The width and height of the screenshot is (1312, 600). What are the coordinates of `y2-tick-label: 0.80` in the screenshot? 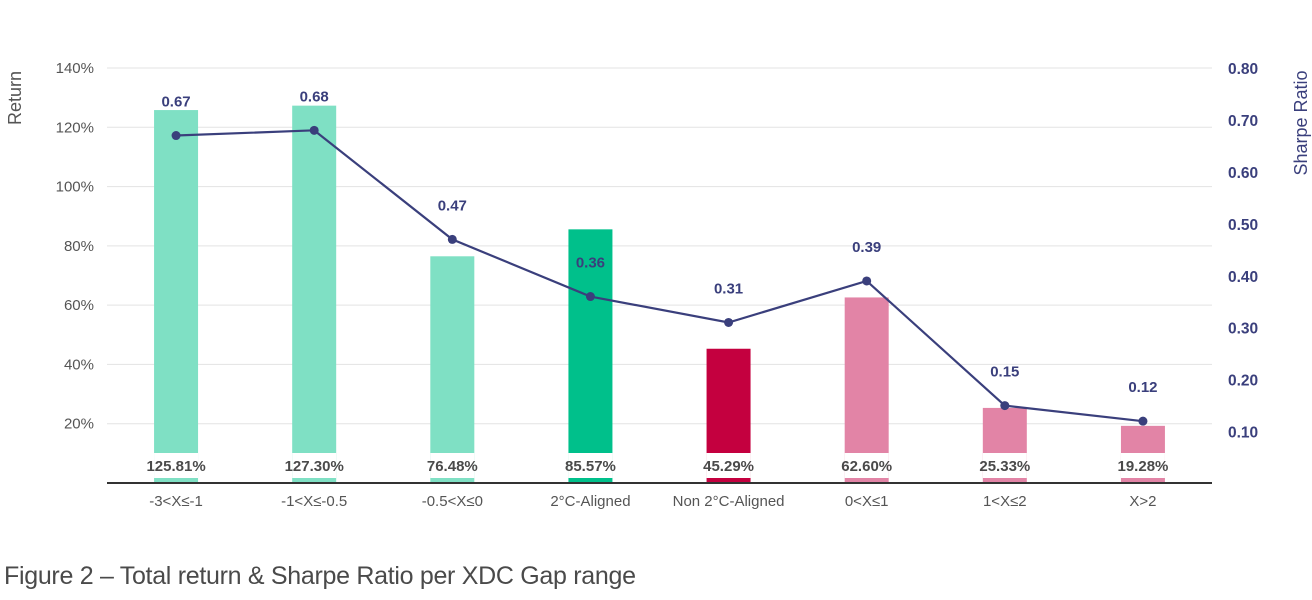 It's located at (1243, 69).